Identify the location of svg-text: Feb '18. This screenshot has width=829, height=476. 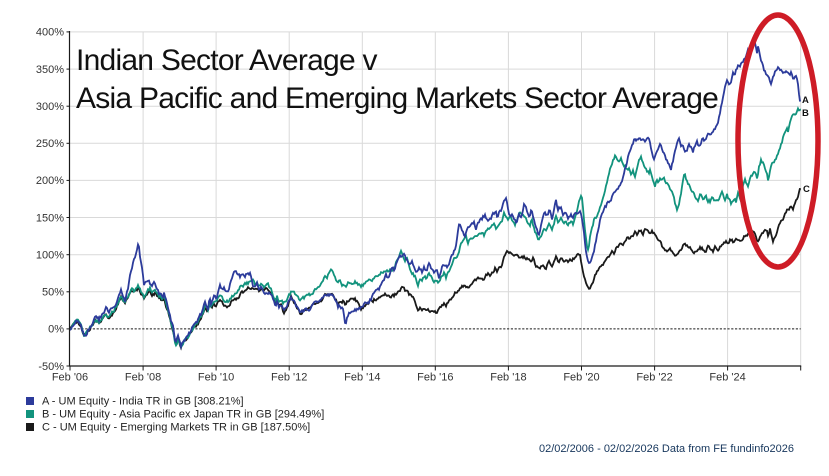
(508, 378).